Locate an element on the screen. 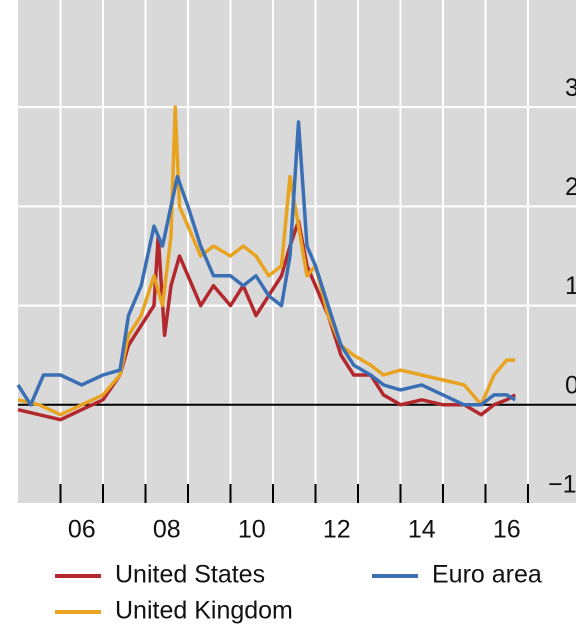 Image resolution: width=576 pixels, height=626 pixels. x-tick-label: 06 is located at coordinates (82, 530).